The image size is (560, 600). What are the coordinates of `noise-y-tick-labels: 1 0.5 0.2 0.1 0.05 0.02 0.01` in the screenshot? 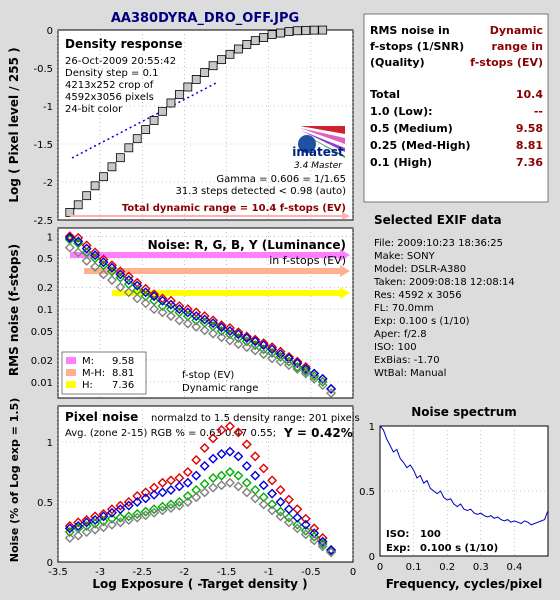 It's located at (42, 310).